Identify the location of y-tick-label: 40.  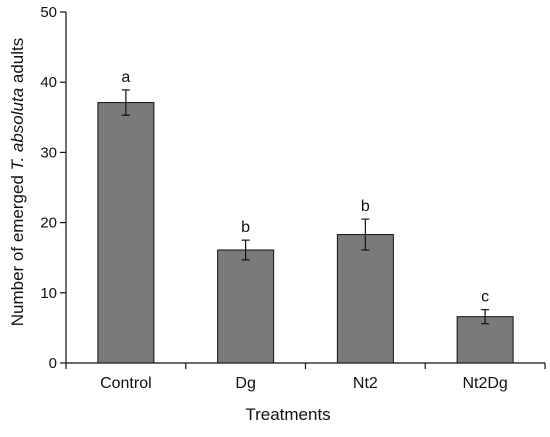
(48, 82).